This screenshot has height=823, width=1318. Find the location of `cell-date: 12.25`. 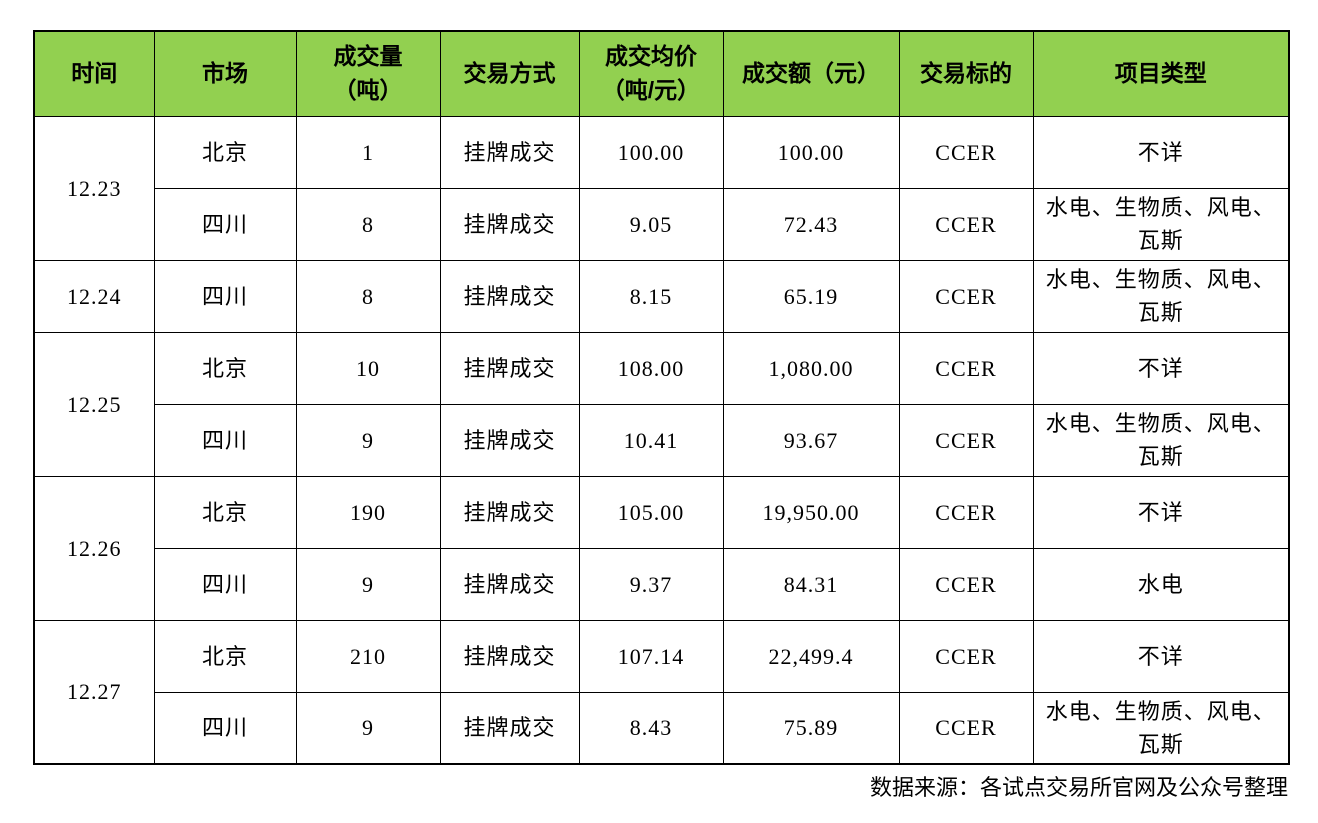

cell-date: 12.25 is located at coordinates (94, 404).